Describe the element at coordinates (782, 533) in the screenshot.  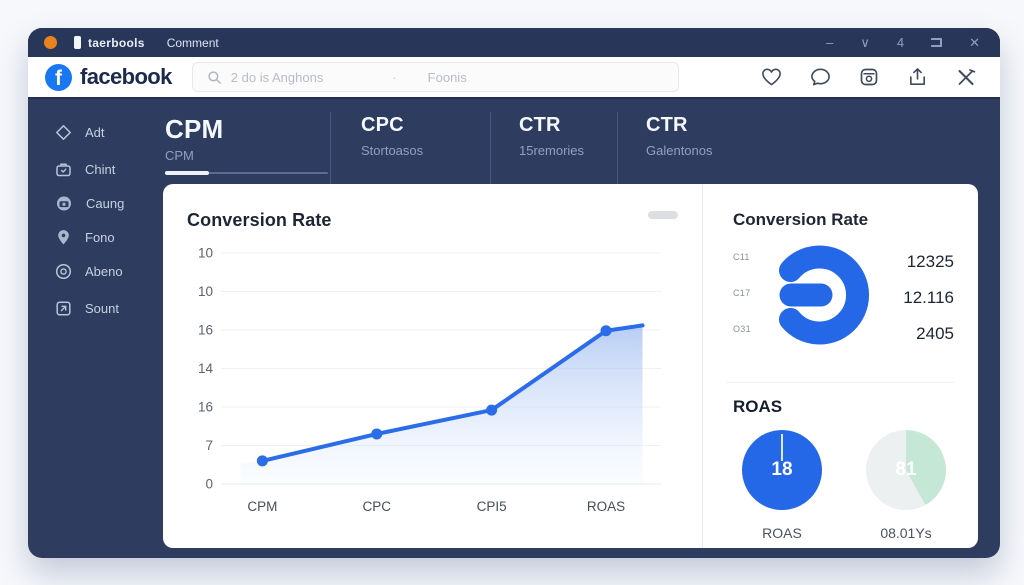
I see `pie-label: ROAS` at that location.